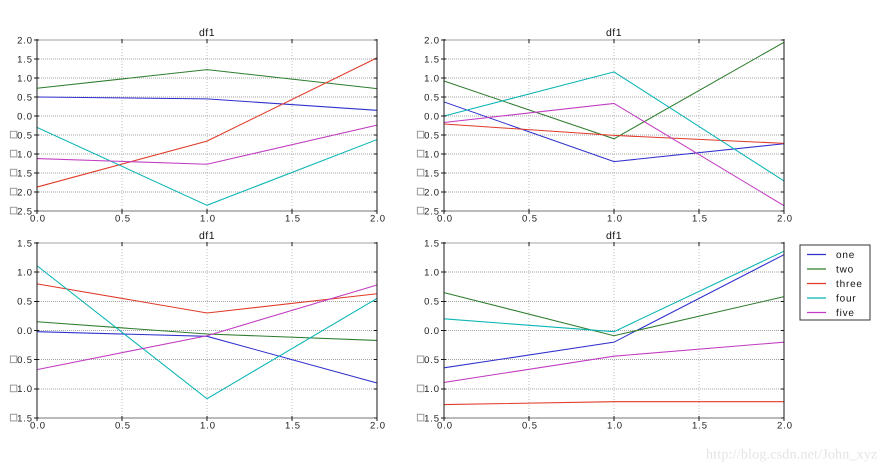  Describe the element at coordinates (845, 313) in the screenshot. I see `svg-text: five` at that location.